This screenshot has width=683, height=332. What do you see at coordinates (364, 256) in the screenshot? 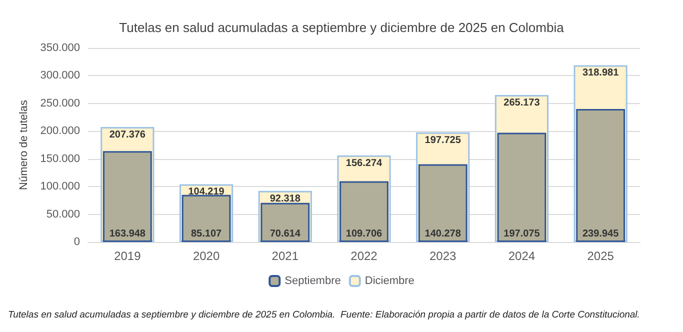
I see `x-tick-label: 2022` at bounding box center [364, 256].